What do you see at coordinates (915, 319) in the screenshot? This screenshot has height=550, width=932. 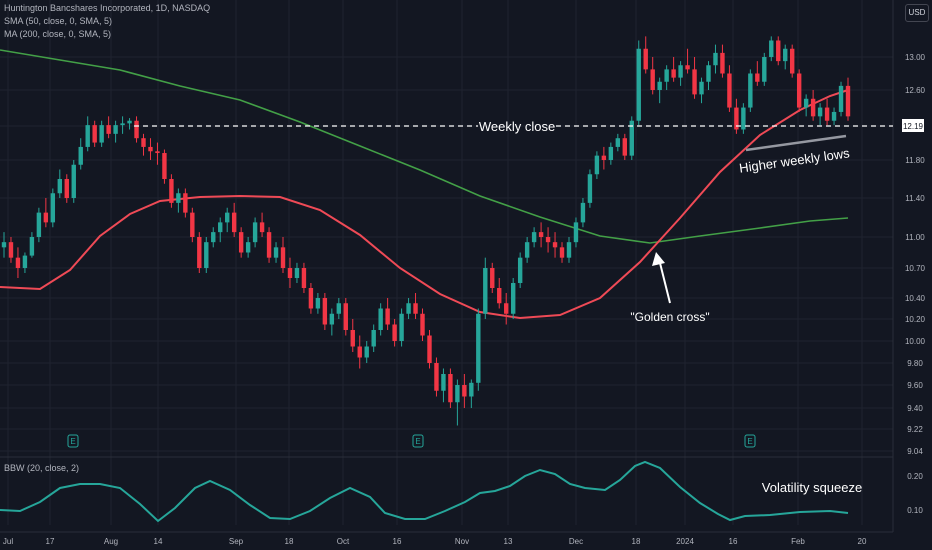 I see `price-tick-label: 10.20` at bounding box center [915, 319].